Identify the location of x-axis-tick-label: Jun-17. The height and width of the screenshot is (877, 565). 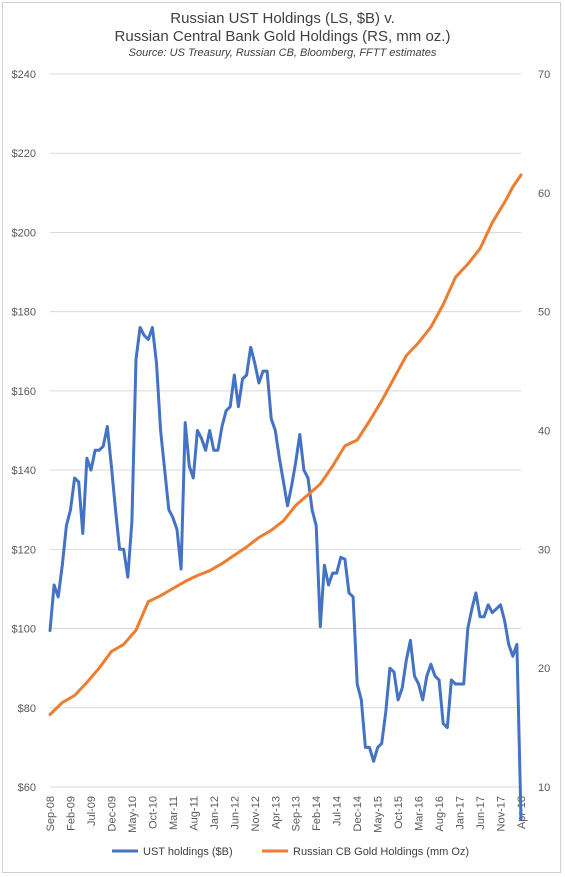
(481, 813).